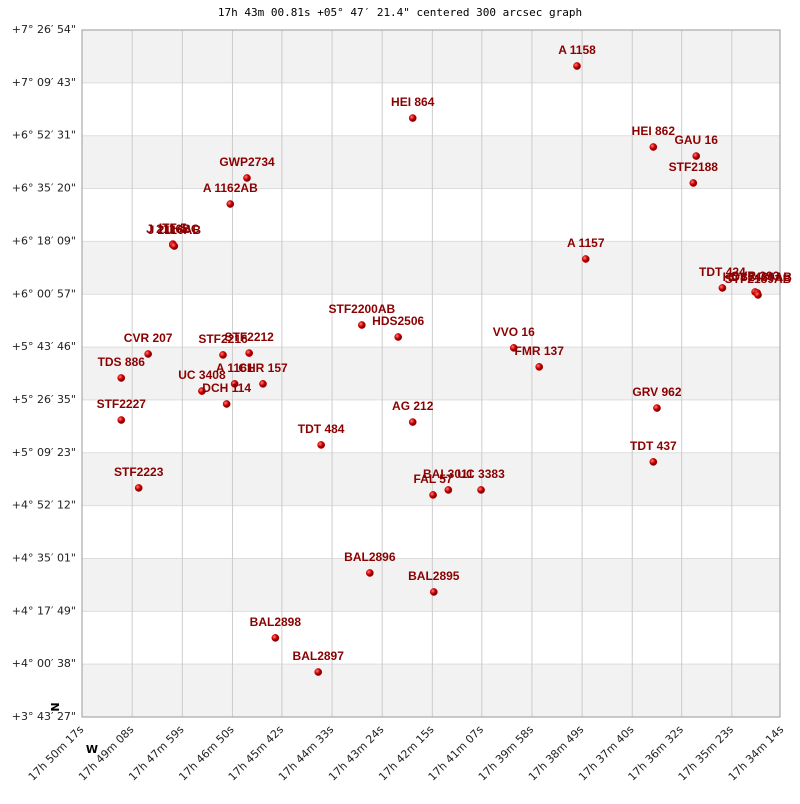 The width and height of the screenshot is (800, 804). What do you see at coordinates (44, 188) in the screenshot?
I see `y-tick-label: +6° 35′ 20"` at bounding box center [44, 188].